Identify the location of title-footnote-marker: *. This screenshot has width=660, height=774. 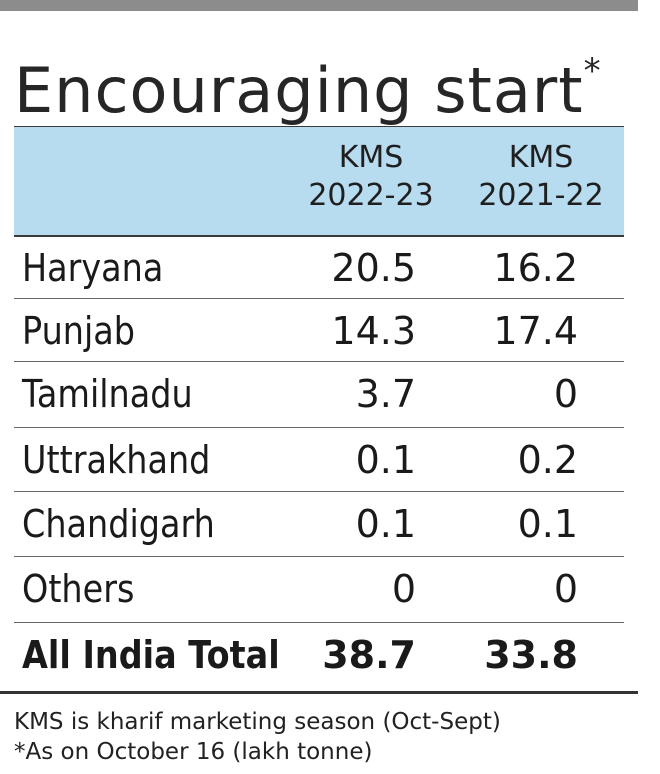
(592, 70).